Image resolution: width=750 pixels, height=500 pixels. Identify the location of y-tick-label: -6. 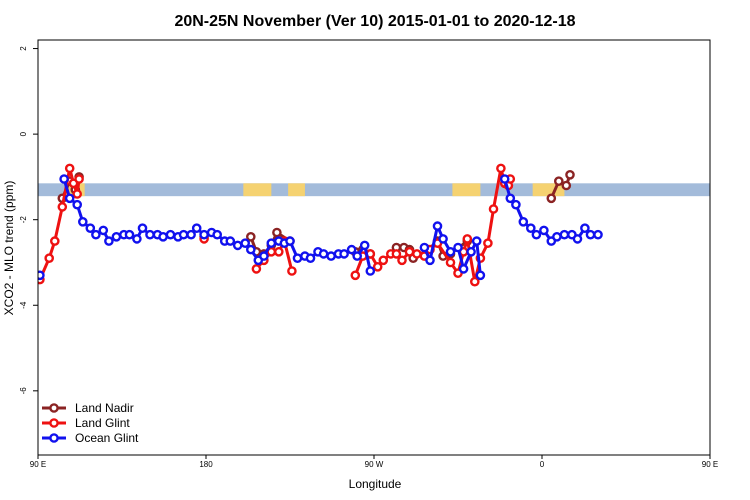
(23, 391).